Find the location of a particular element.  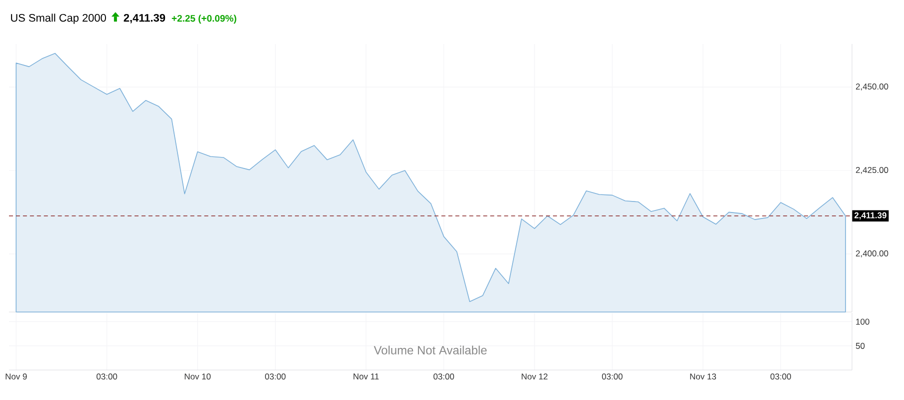

y-tick-label: 2,400.00 is located at coordinates (872, 254).